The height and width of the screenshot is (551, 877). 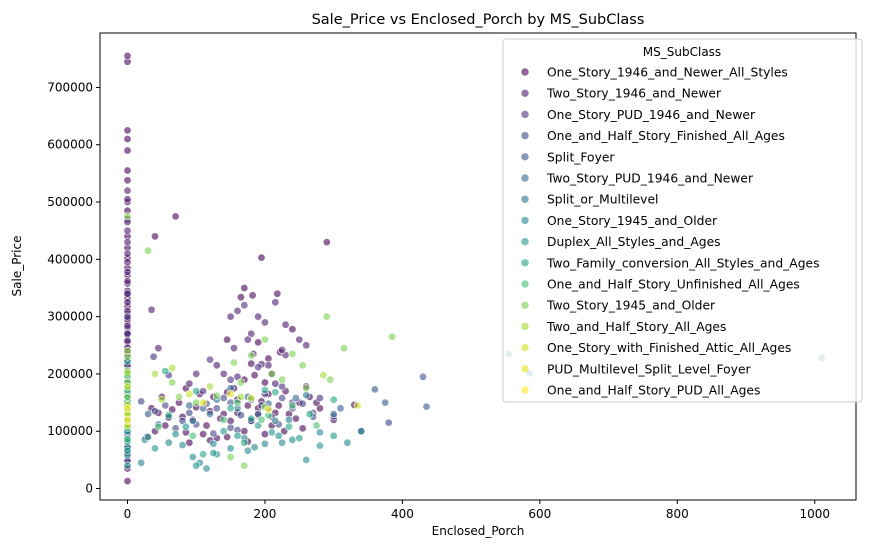 What do you see at coordinates (264, 514) in the screenshot?
I see `x-tick-label: 200` at bounding box center [264, 514].